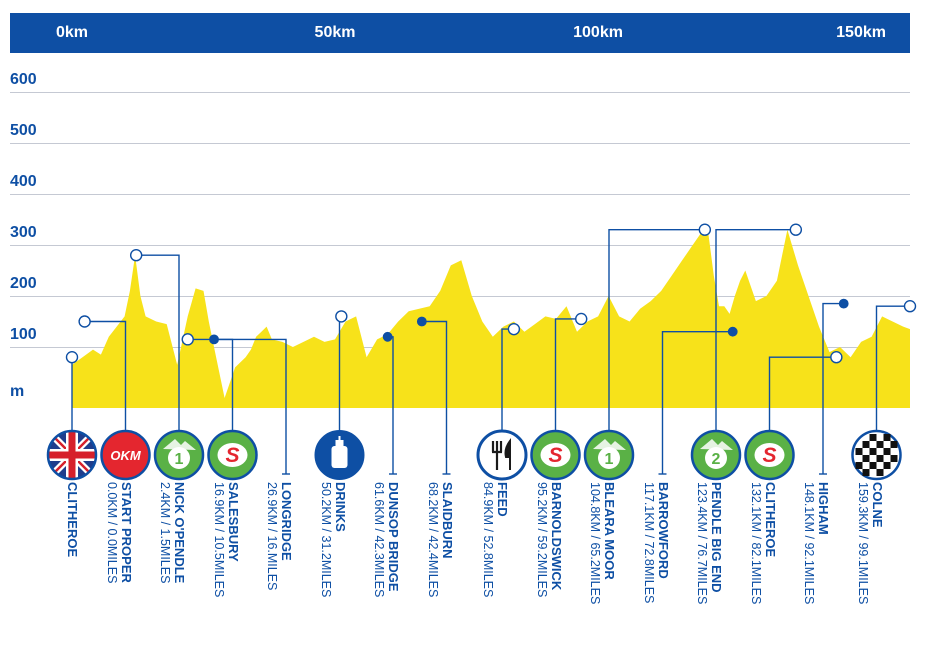  I want to click on y-tick-label: 200, so click(23, 283).